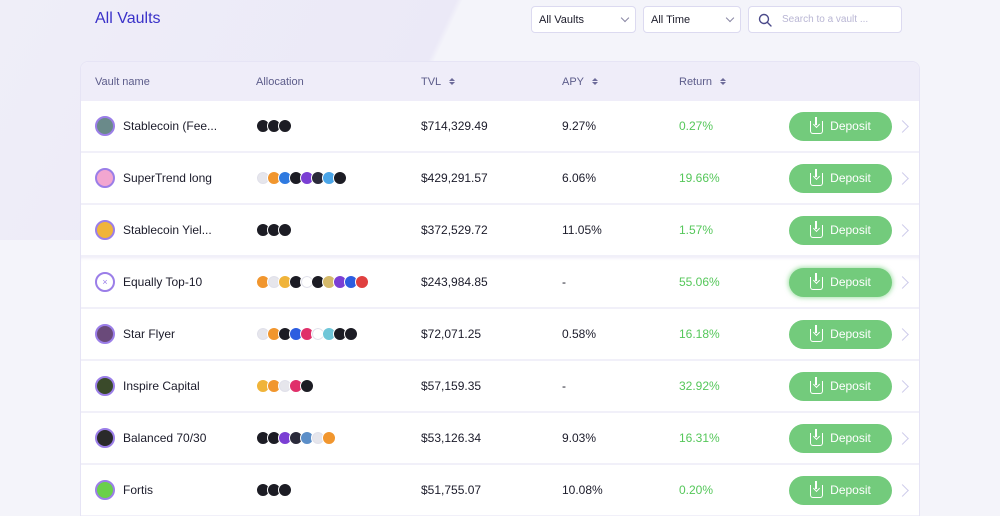  What do you see at coordinates (161, 386) in the screenshot?
I see `vault-name: Inspire Capital` at bounding box center [161, 386].